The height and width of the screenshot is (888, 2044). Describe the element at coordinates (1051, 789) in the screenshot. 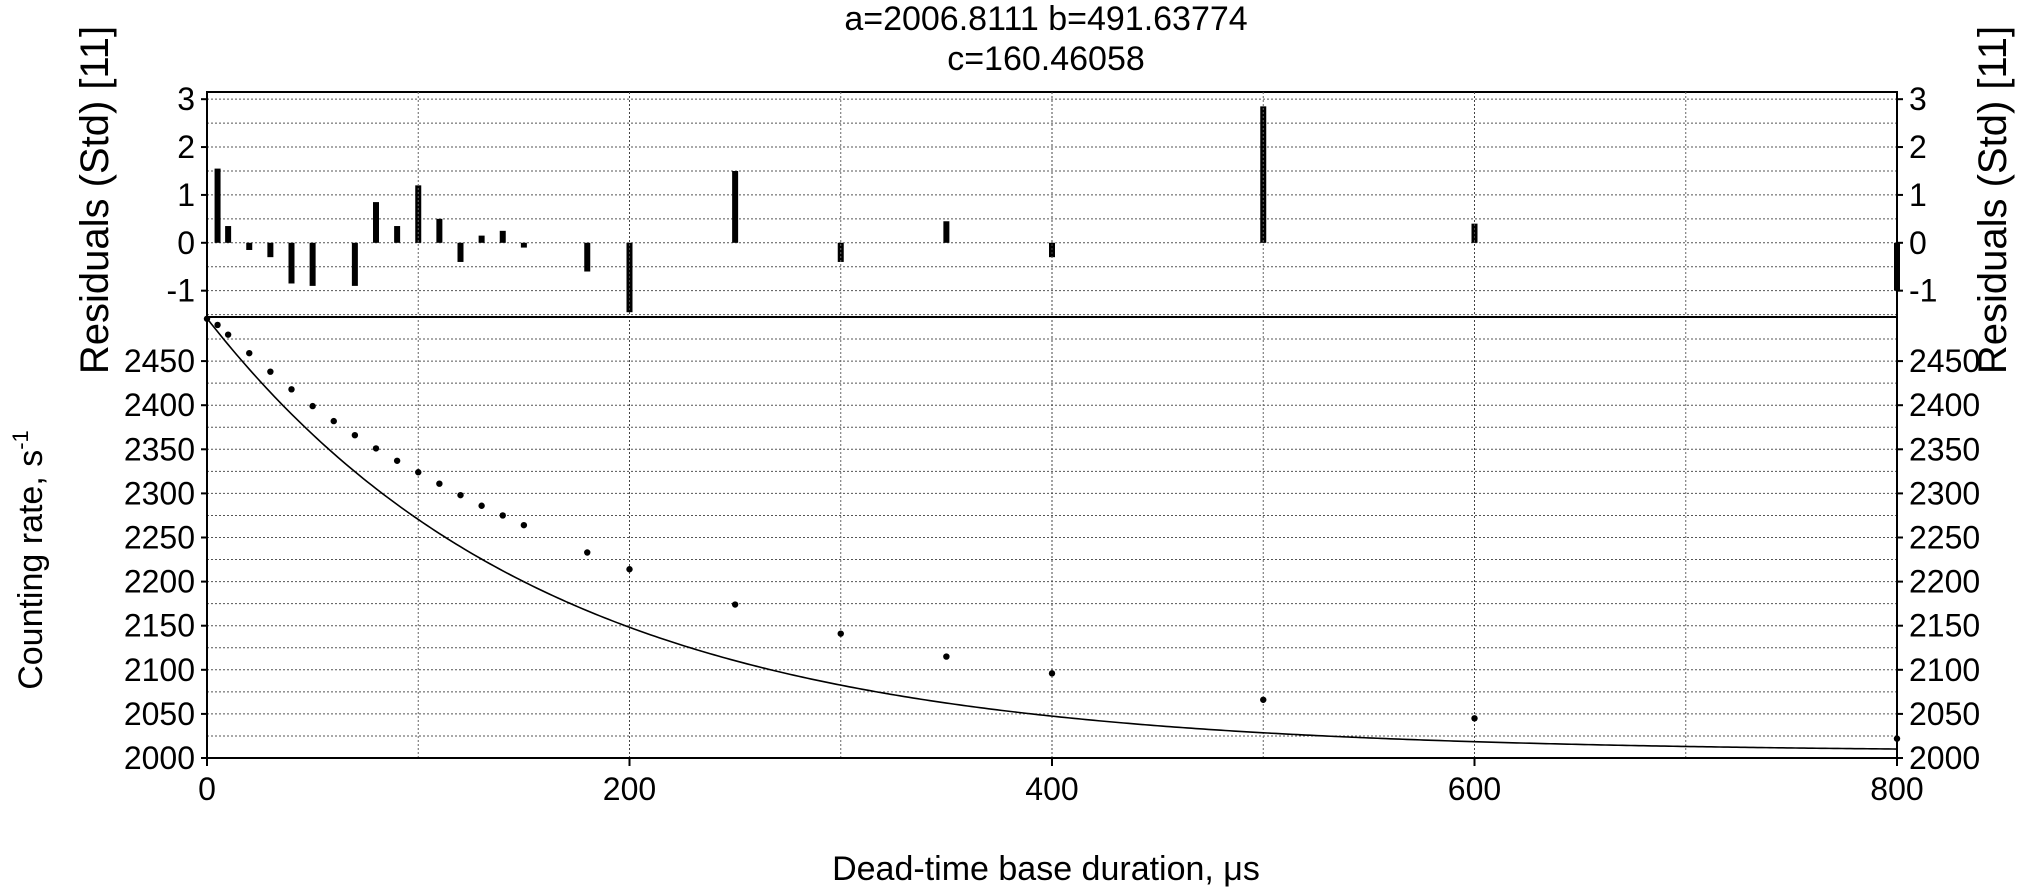

I see `x-tick-label: 400` at that location.